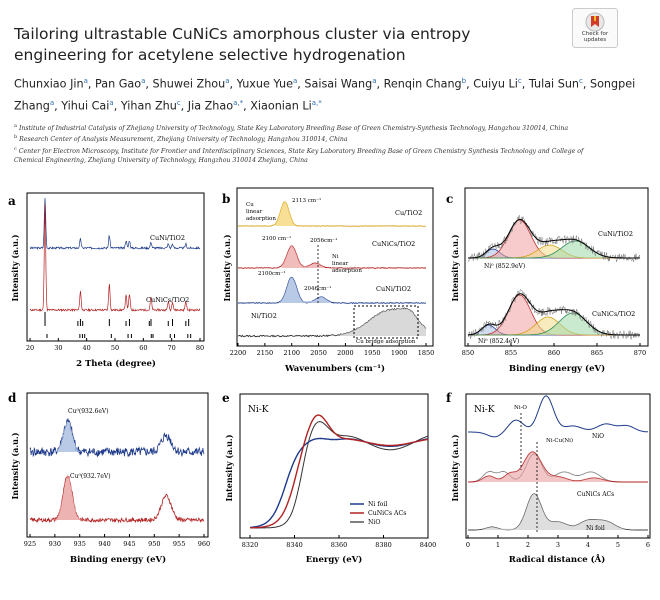 Image resolution: width=660 pixels, height=600 pixels. Describe the element at coordinates (498, 341) in the screenshot. I see `xps-ni-peak-2: Ni⁰ (852.4eV)` at that location.